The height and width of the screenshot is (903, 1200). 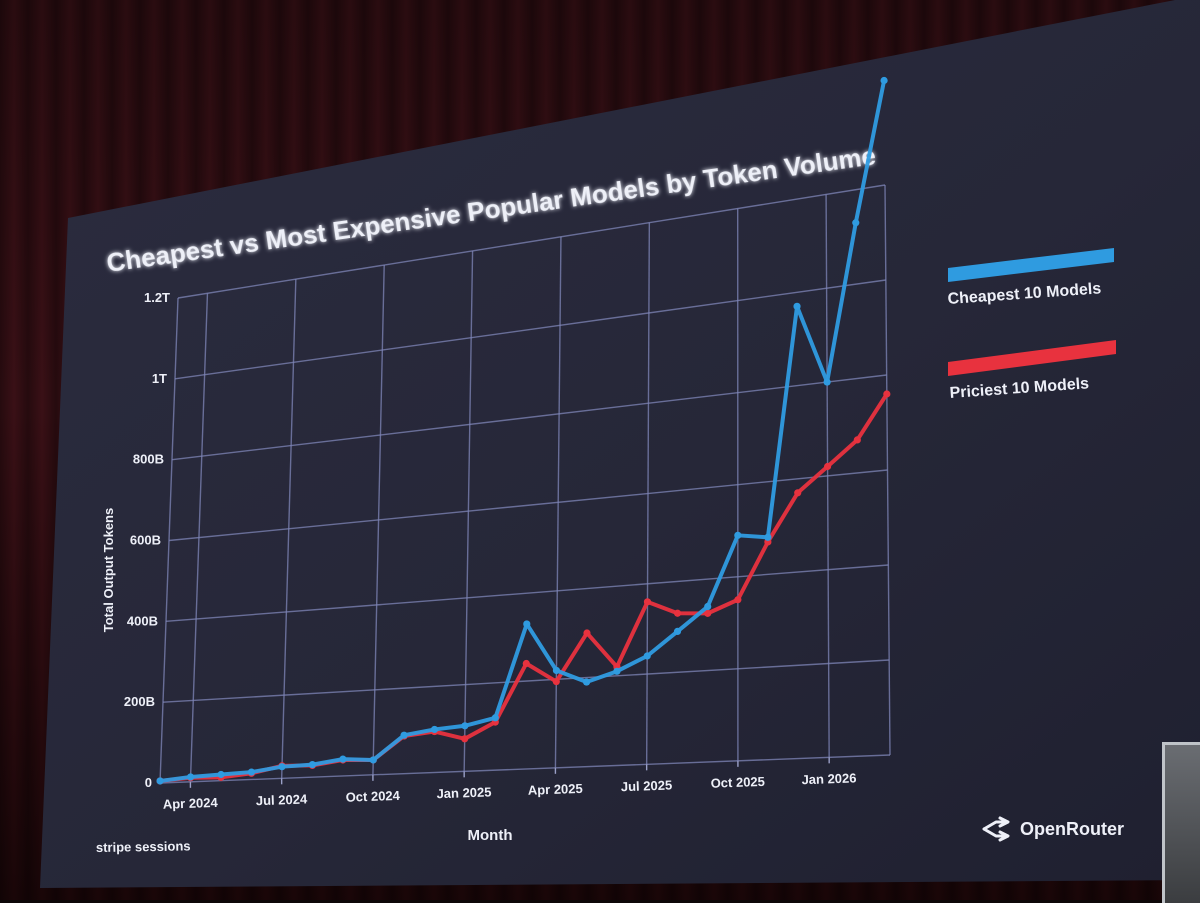 What do you see at coordinates (282, 799) in the screenshot?
I see `x-tick-label: Jul 2024` at bounding box center [282, 799].